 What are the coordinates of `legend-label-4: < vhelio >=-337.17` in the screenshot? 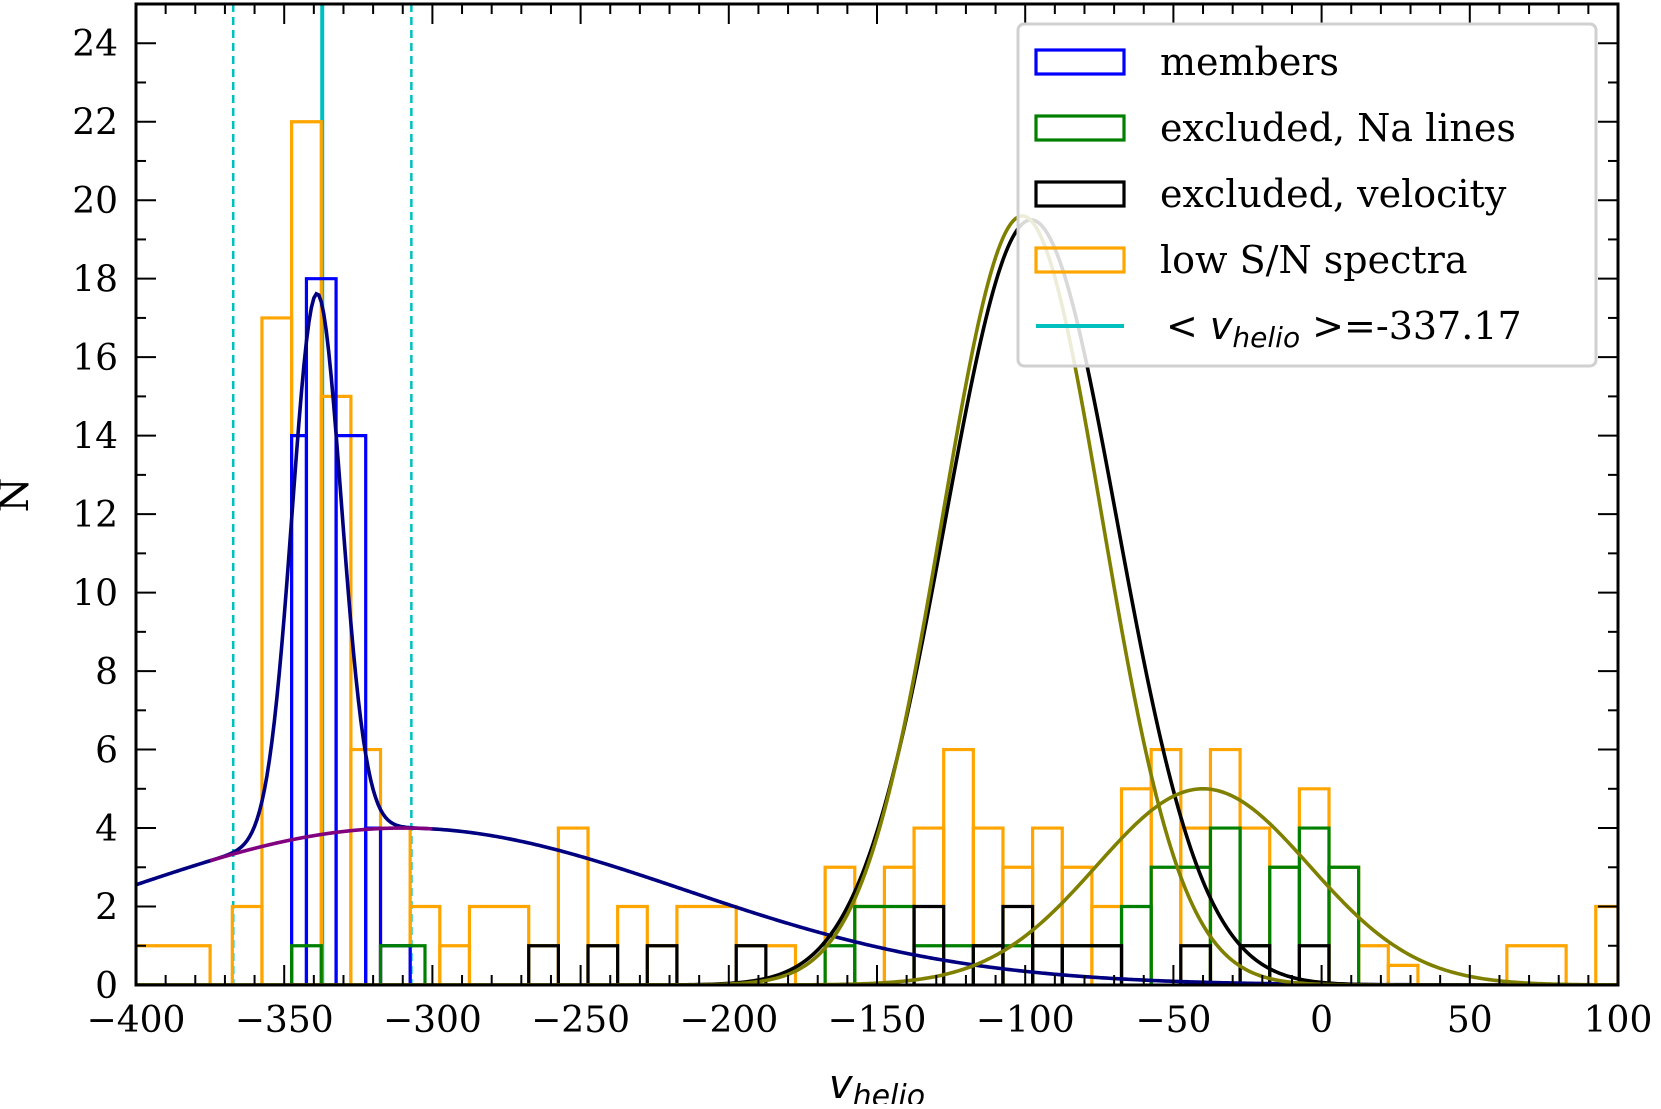 It's located at (1344, 329).